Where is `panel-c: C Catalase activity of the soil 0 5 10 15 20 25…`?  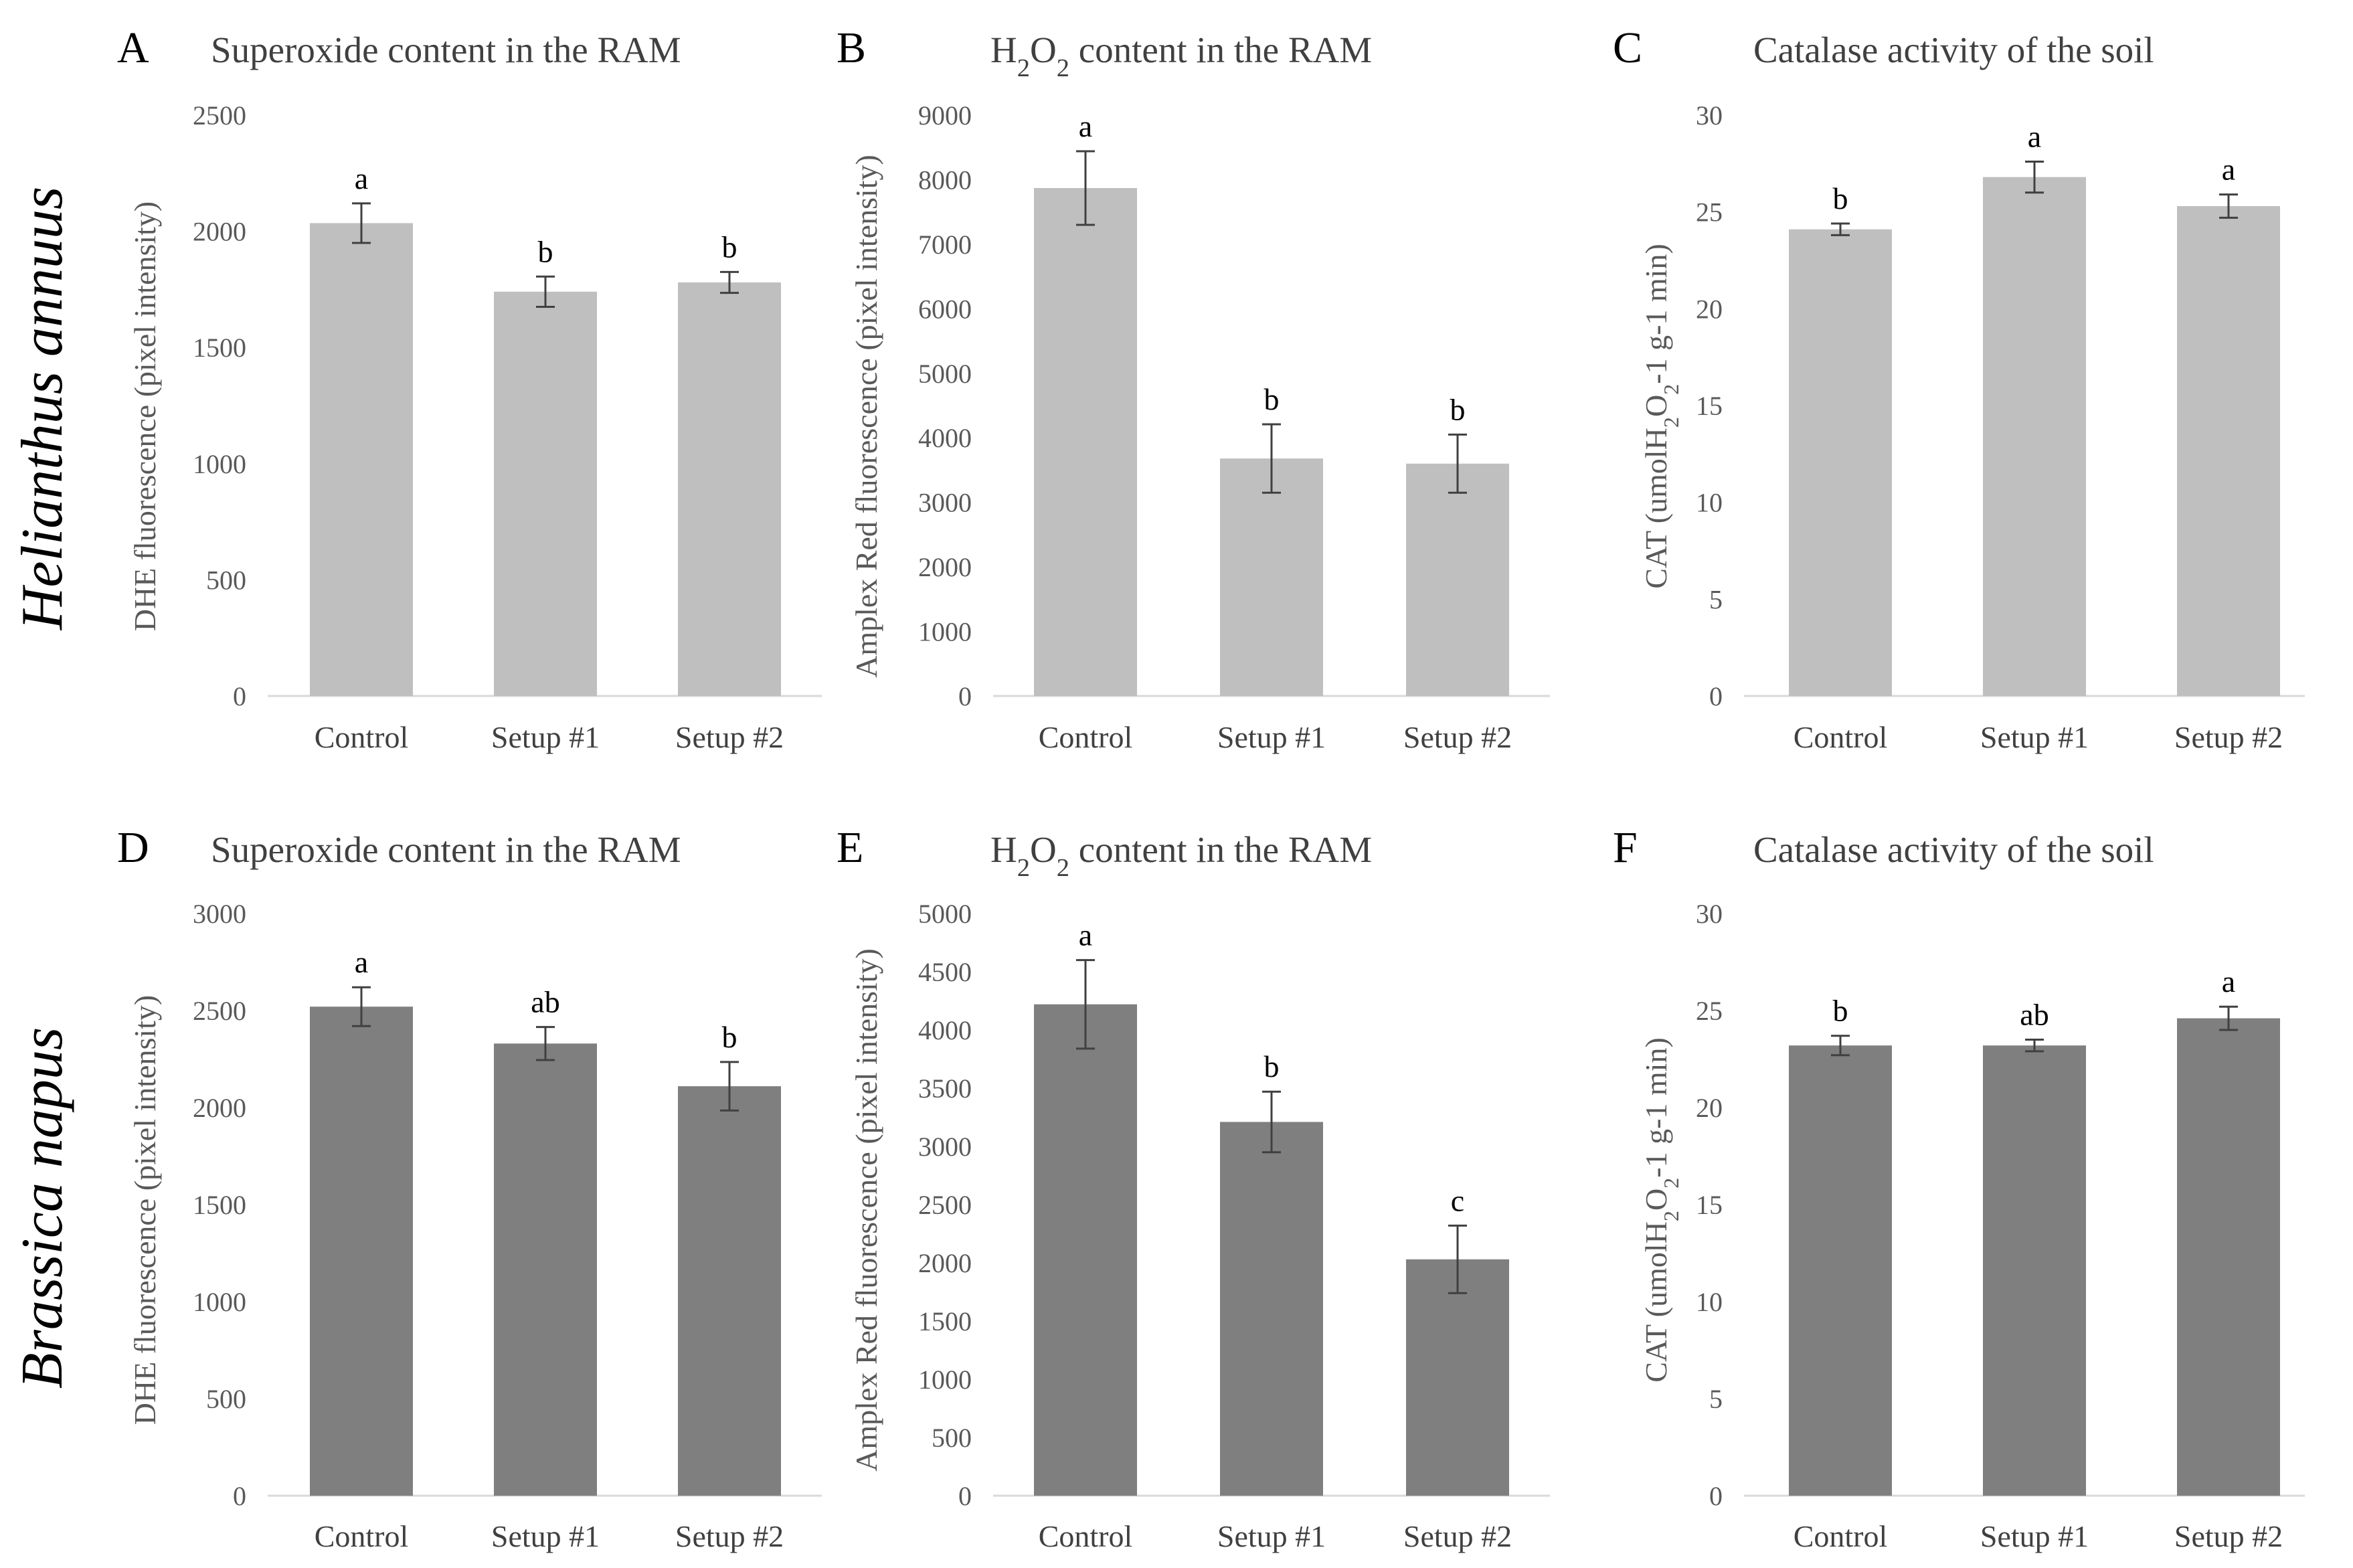 panel-c: C Catalase activity of the soil 0 5 10 15 20 25… is located at coordinates (1959, 388).